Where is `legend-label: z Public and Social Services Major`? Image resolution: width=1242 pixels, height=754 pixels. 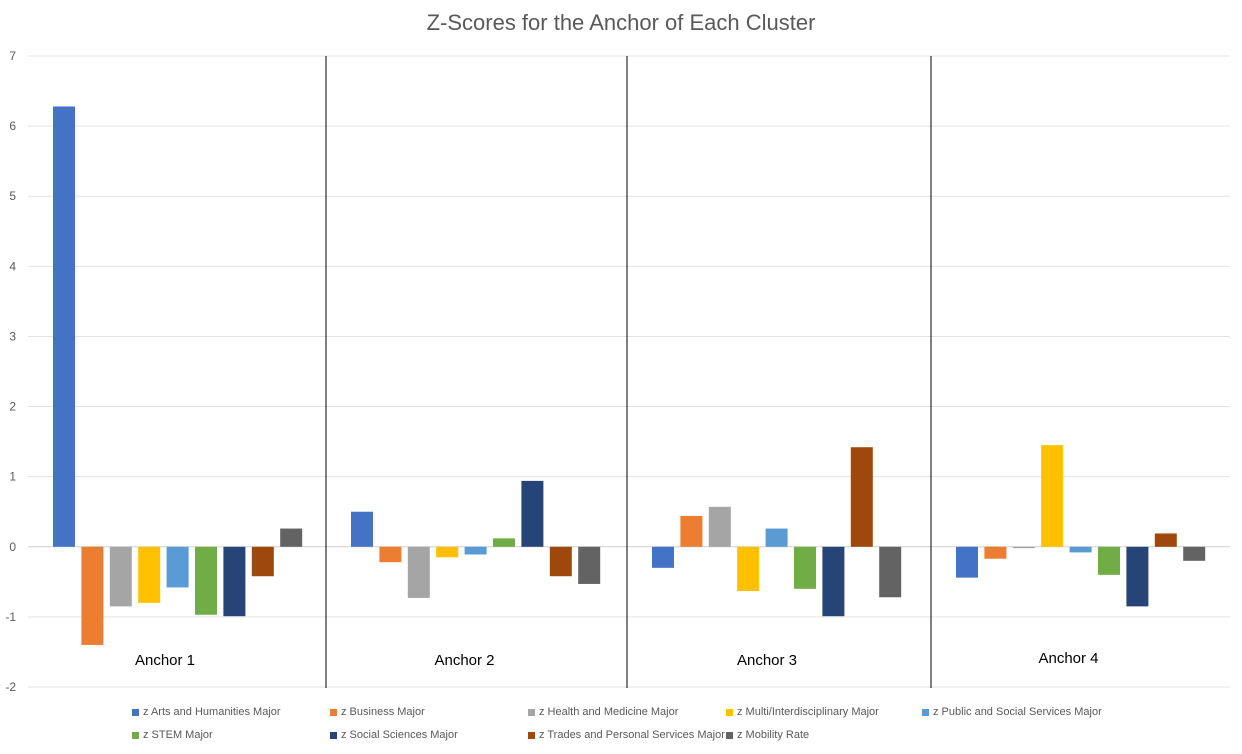
legend-label: z Public and Social Services Major is located at coordinates (1017, 712).